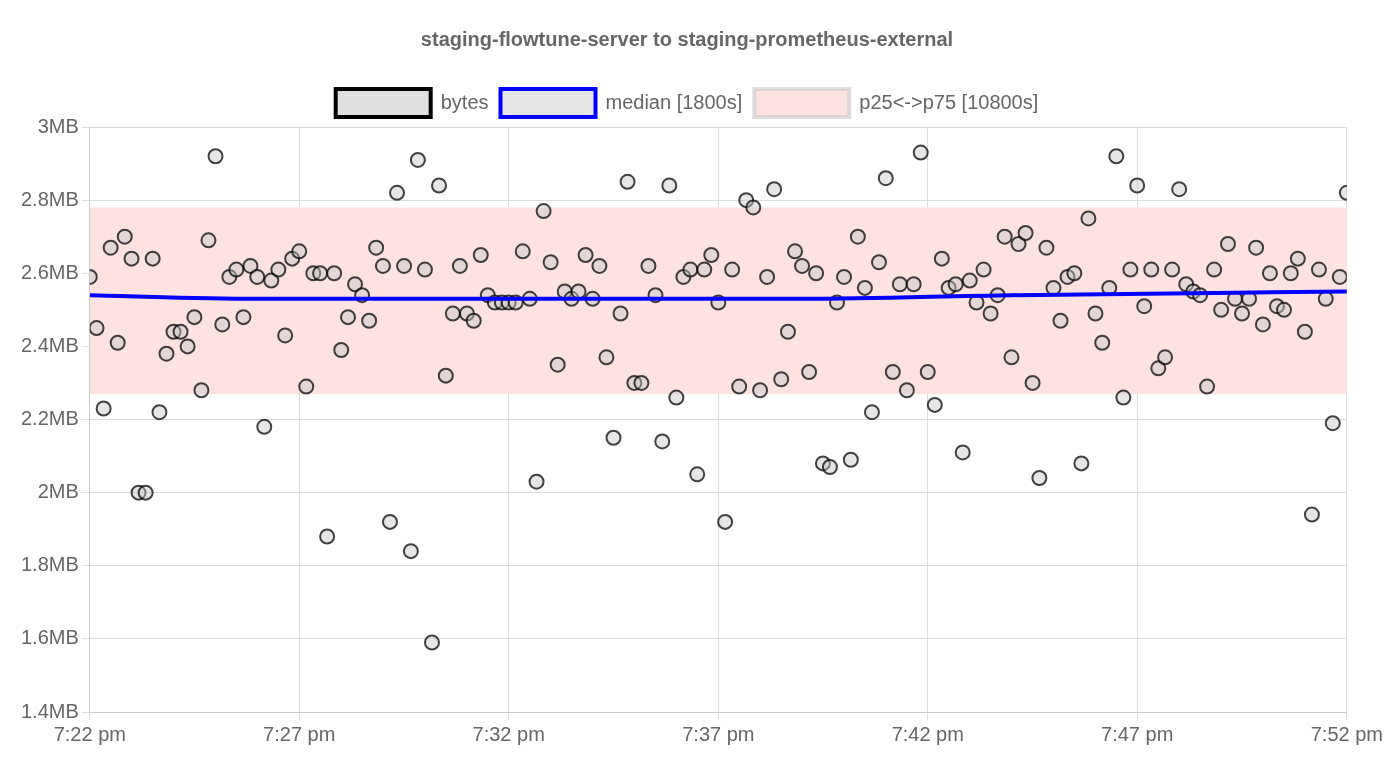 This screenshot has height=771, width=1396. What do you see at coordinates (718, 733) in the screenshot?
I see `x-tick-label: 7:37 pm` at bounding box center [718, 733].